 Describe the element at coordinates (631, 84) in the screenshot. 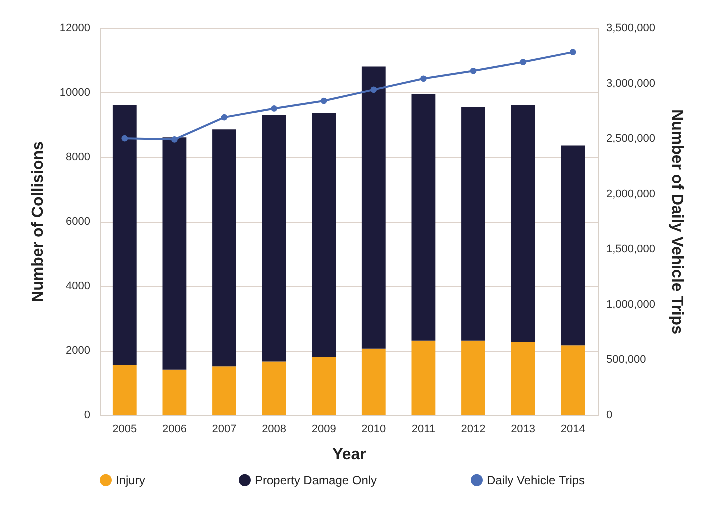

I see `y2-tick-label: 3,000,000` at that location.